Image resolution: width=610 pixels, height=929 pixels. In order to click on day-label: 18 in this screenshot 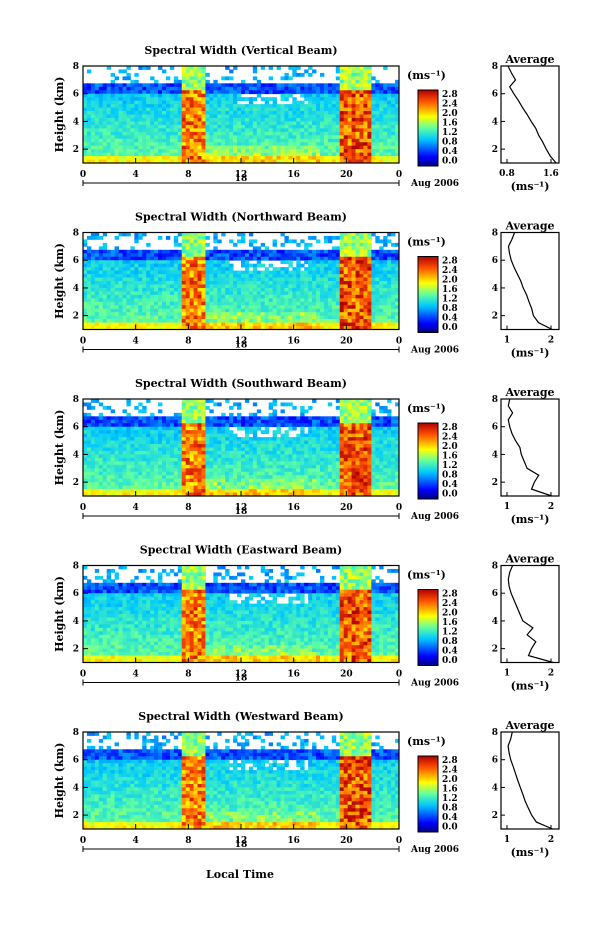, I will do `click(241, 179)`.